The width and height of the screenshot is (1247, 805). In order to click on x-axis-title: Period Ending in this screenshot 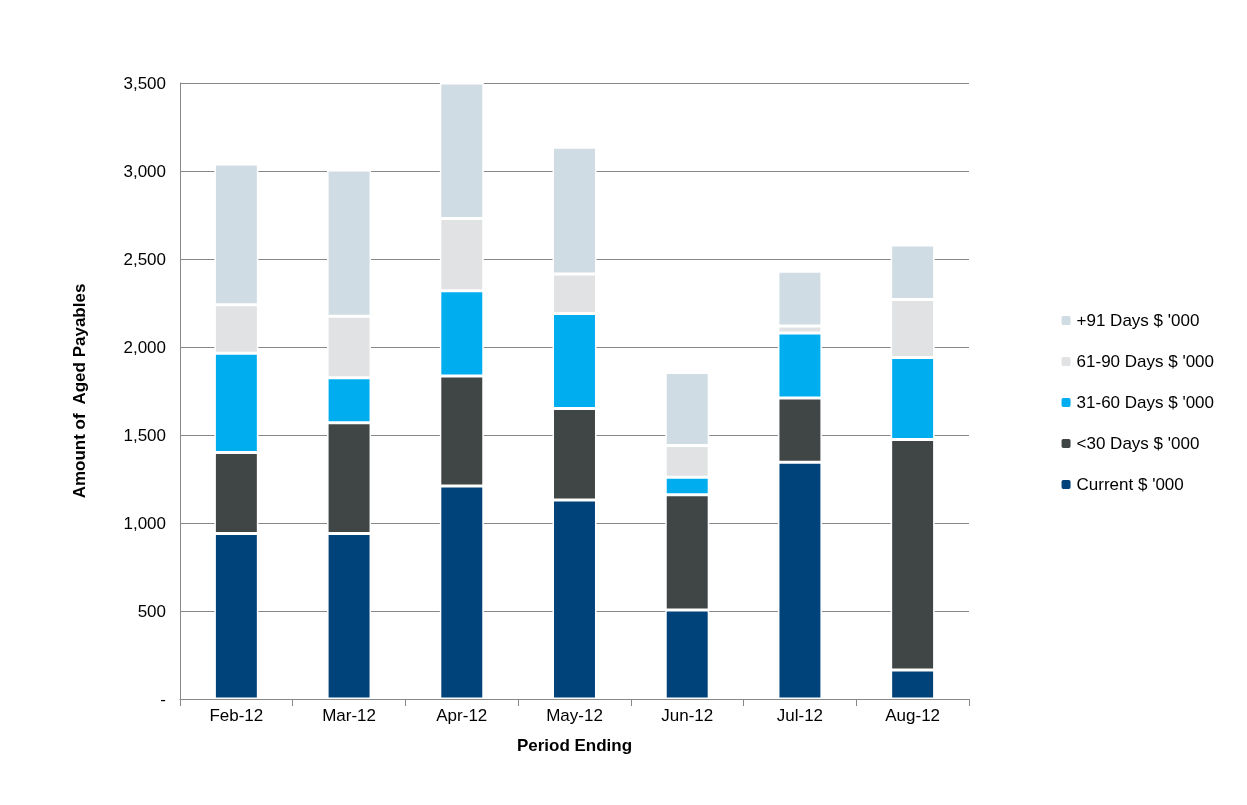, I will do `click(574, 745)`.